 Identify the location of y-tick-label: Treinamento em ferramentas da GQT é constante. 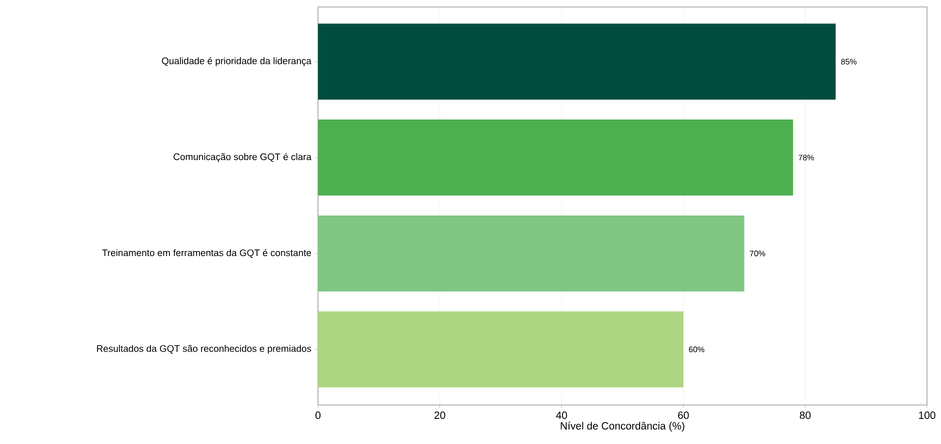
(207, 253).